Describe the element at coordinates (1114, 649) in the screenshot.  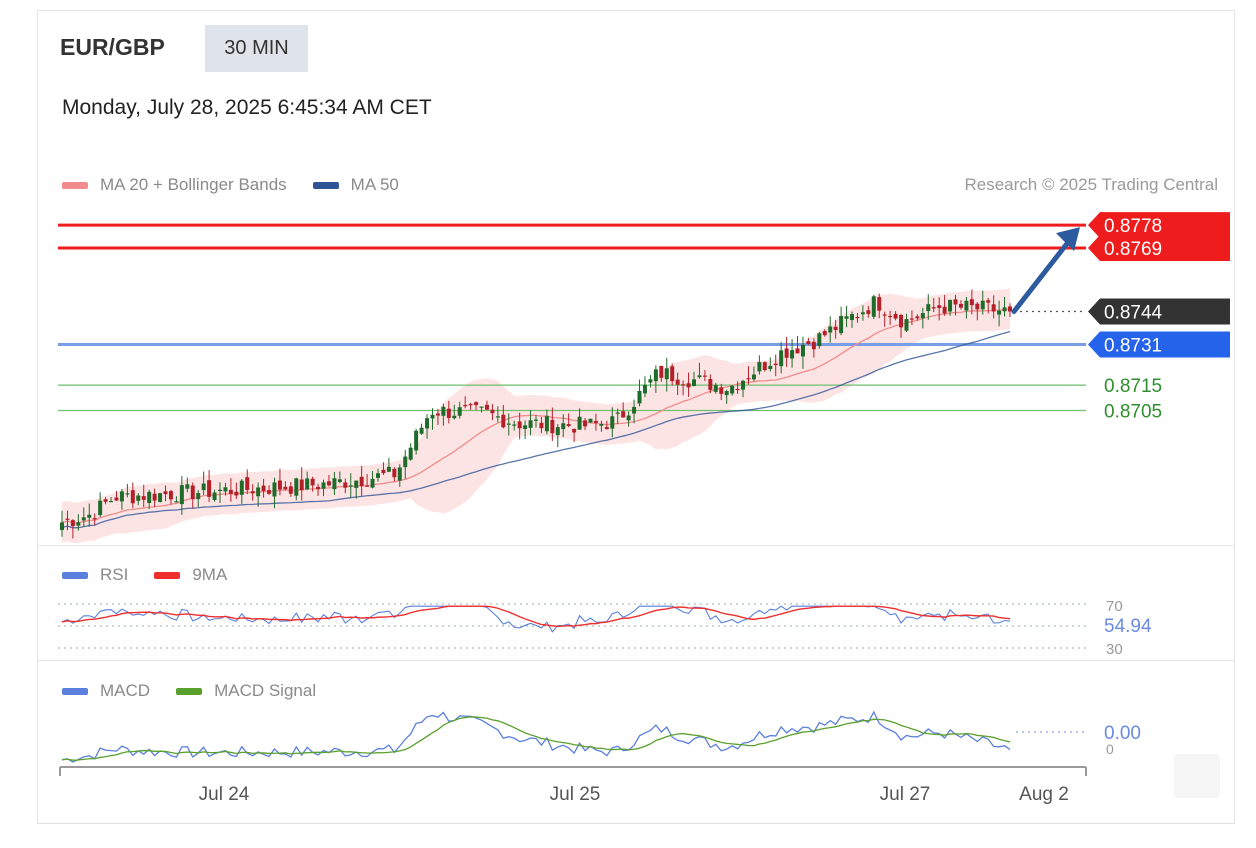
I see `rsi-level-label: 30` at that location.